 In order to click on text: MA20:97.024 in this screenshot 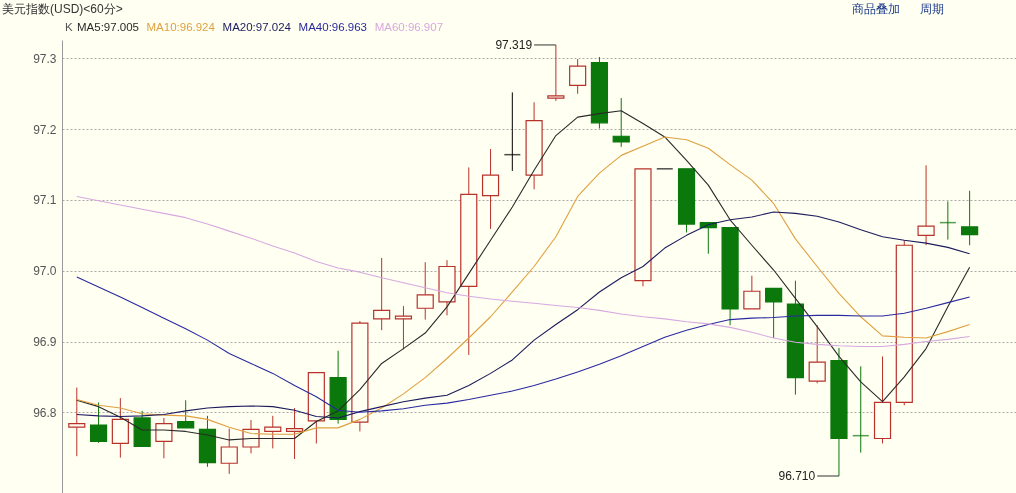, I will do `click(257, 27)`.